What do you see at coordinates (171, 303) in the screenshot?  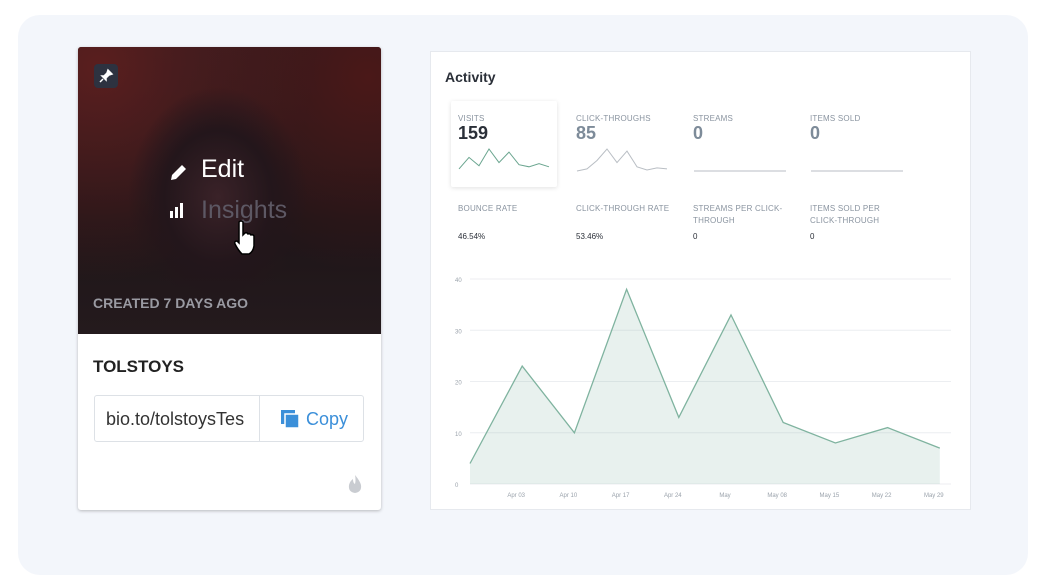 I see `created-label: CREATED 7 DAYS AGO` at bounding box center [171, 303].